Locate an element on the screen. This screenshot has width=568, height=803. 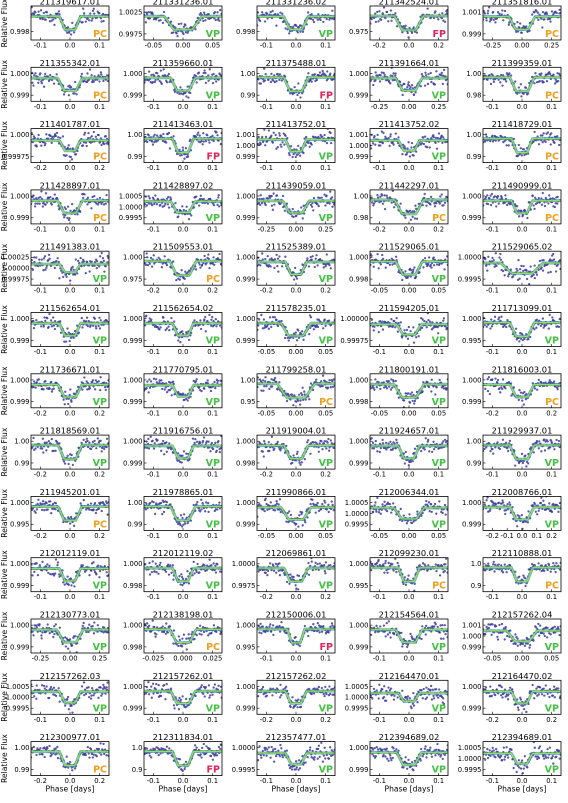
panel-frame is located at coordinates (522, 268).